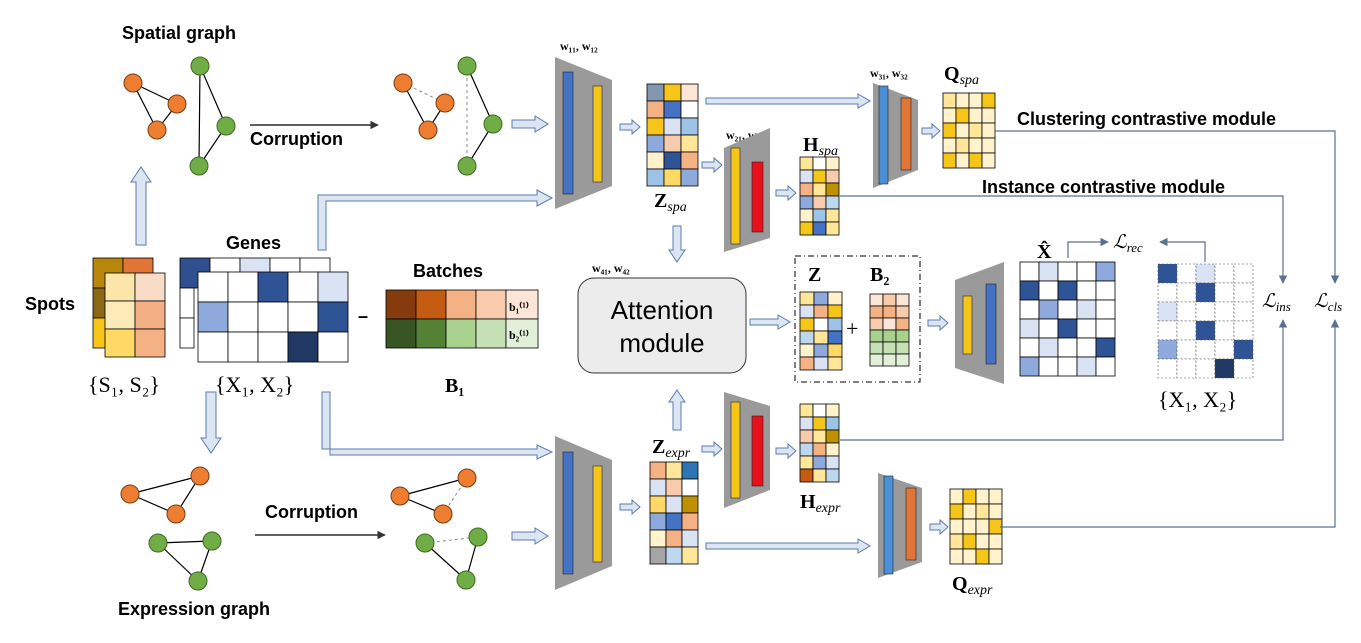 This screenshot has height=643, width=1361. Describe the element at coordinates (141, 206) in the screenshot. I see `spots-to-spatial-arrow` at that location.